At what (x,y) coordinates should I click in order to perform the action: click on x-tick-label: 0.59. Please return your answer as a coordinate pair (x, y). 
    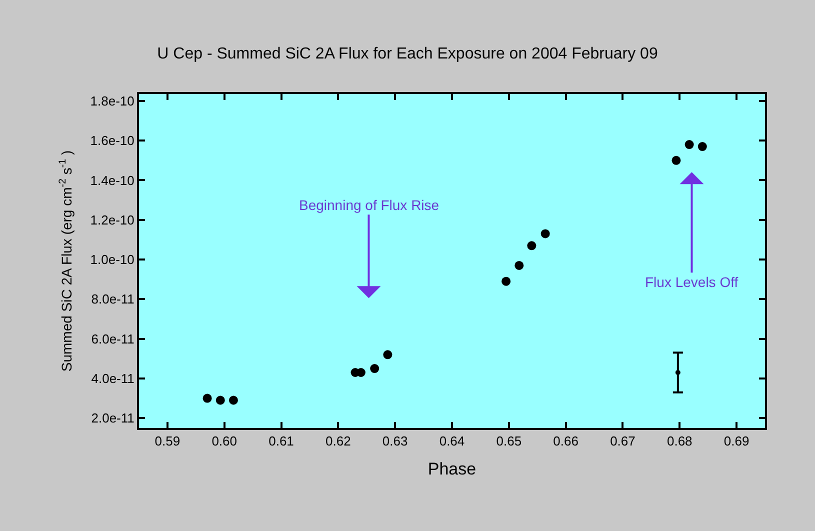
    Looking at the image, I should click on (167, 441).